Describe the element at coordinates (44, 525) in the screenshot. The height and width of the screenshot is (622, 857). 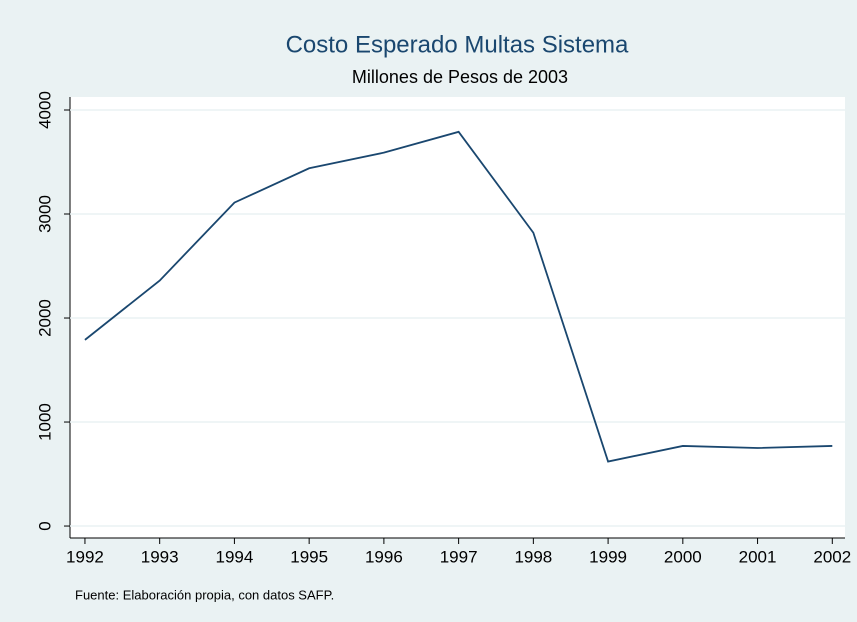
I see `y-tick-label: 0` at that location.